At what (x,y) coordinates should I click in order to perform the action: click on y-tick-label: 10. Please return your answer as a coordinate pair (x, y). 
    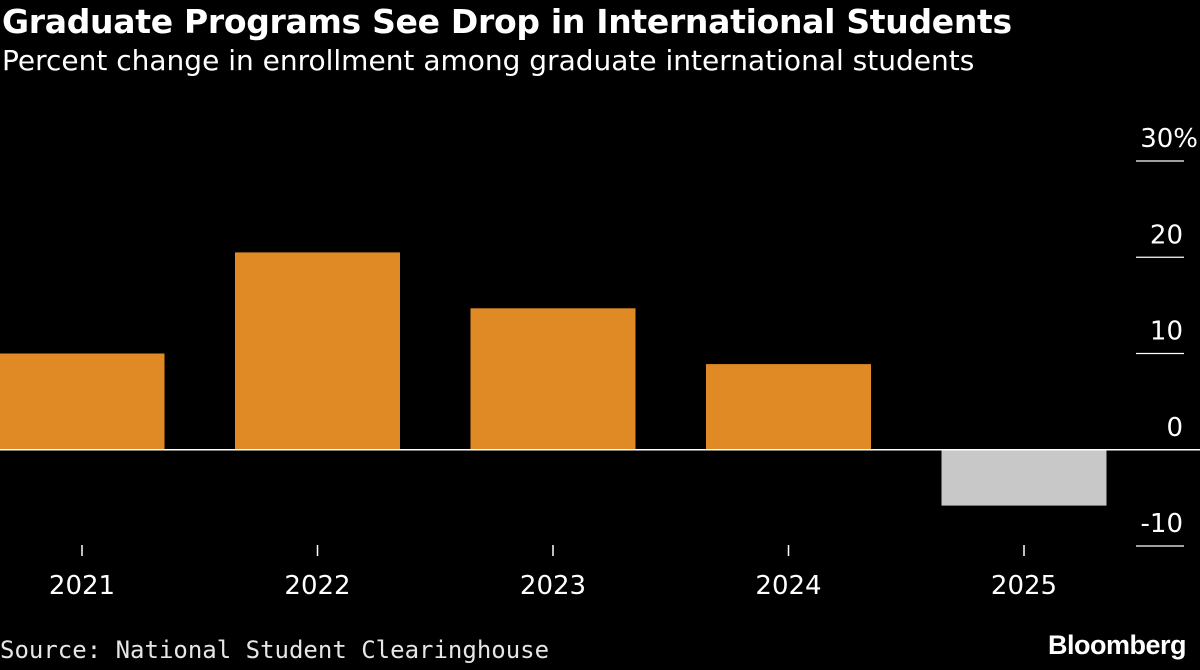
    Looking at the image, I should click on (1166, 332).